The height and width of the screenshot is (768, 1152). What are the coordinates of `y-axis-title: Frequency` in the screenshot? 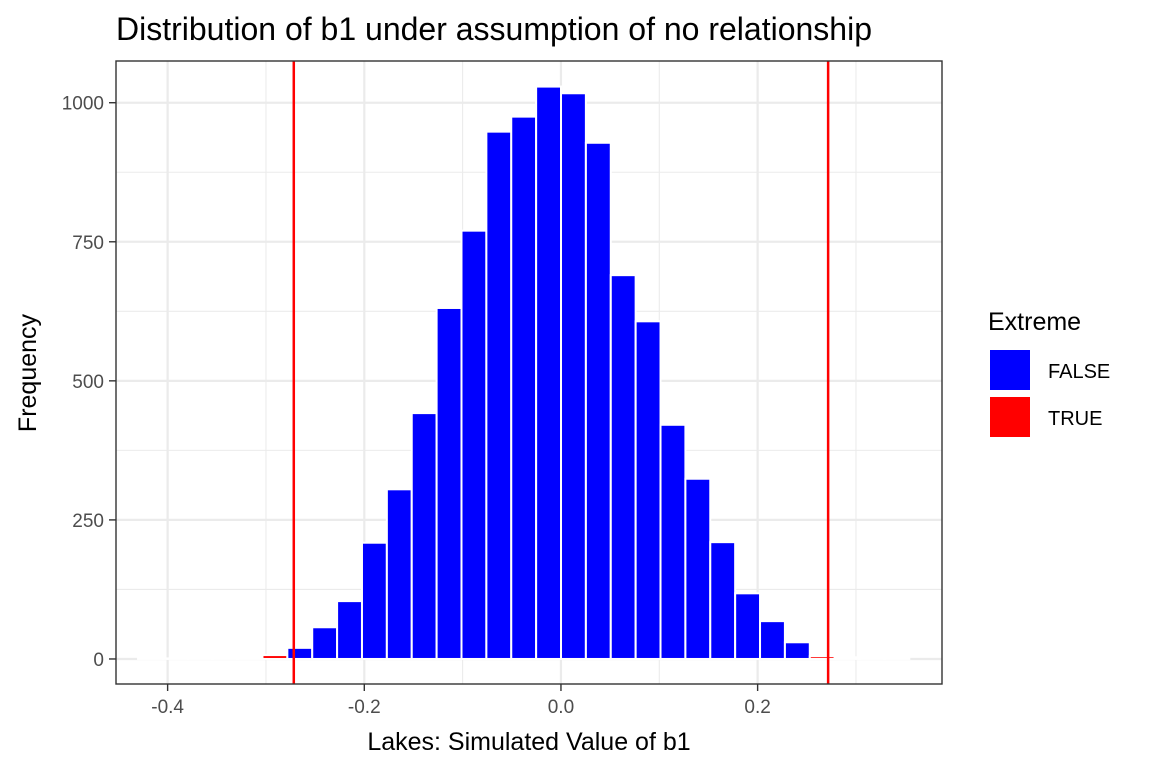 It's located at (28, 372).